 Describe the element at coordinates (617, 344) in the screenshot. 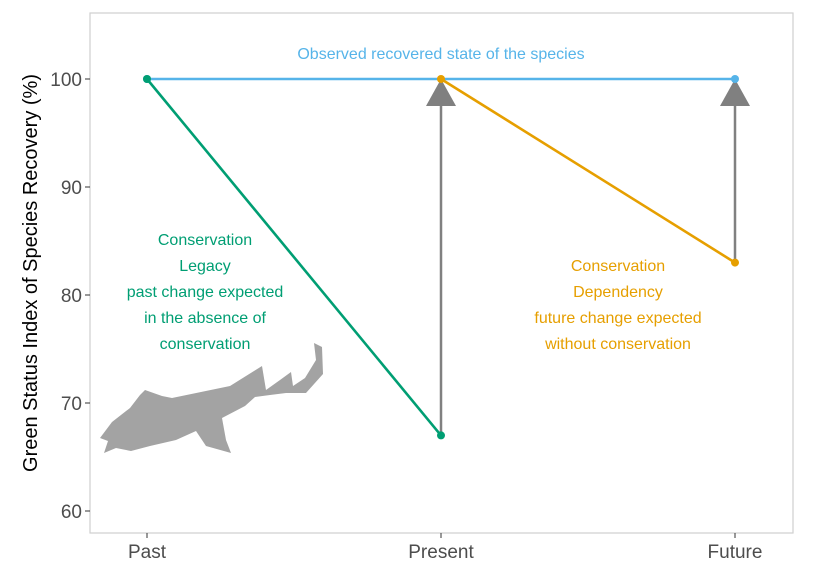

I see `annotation-text: without conservation` at that location.